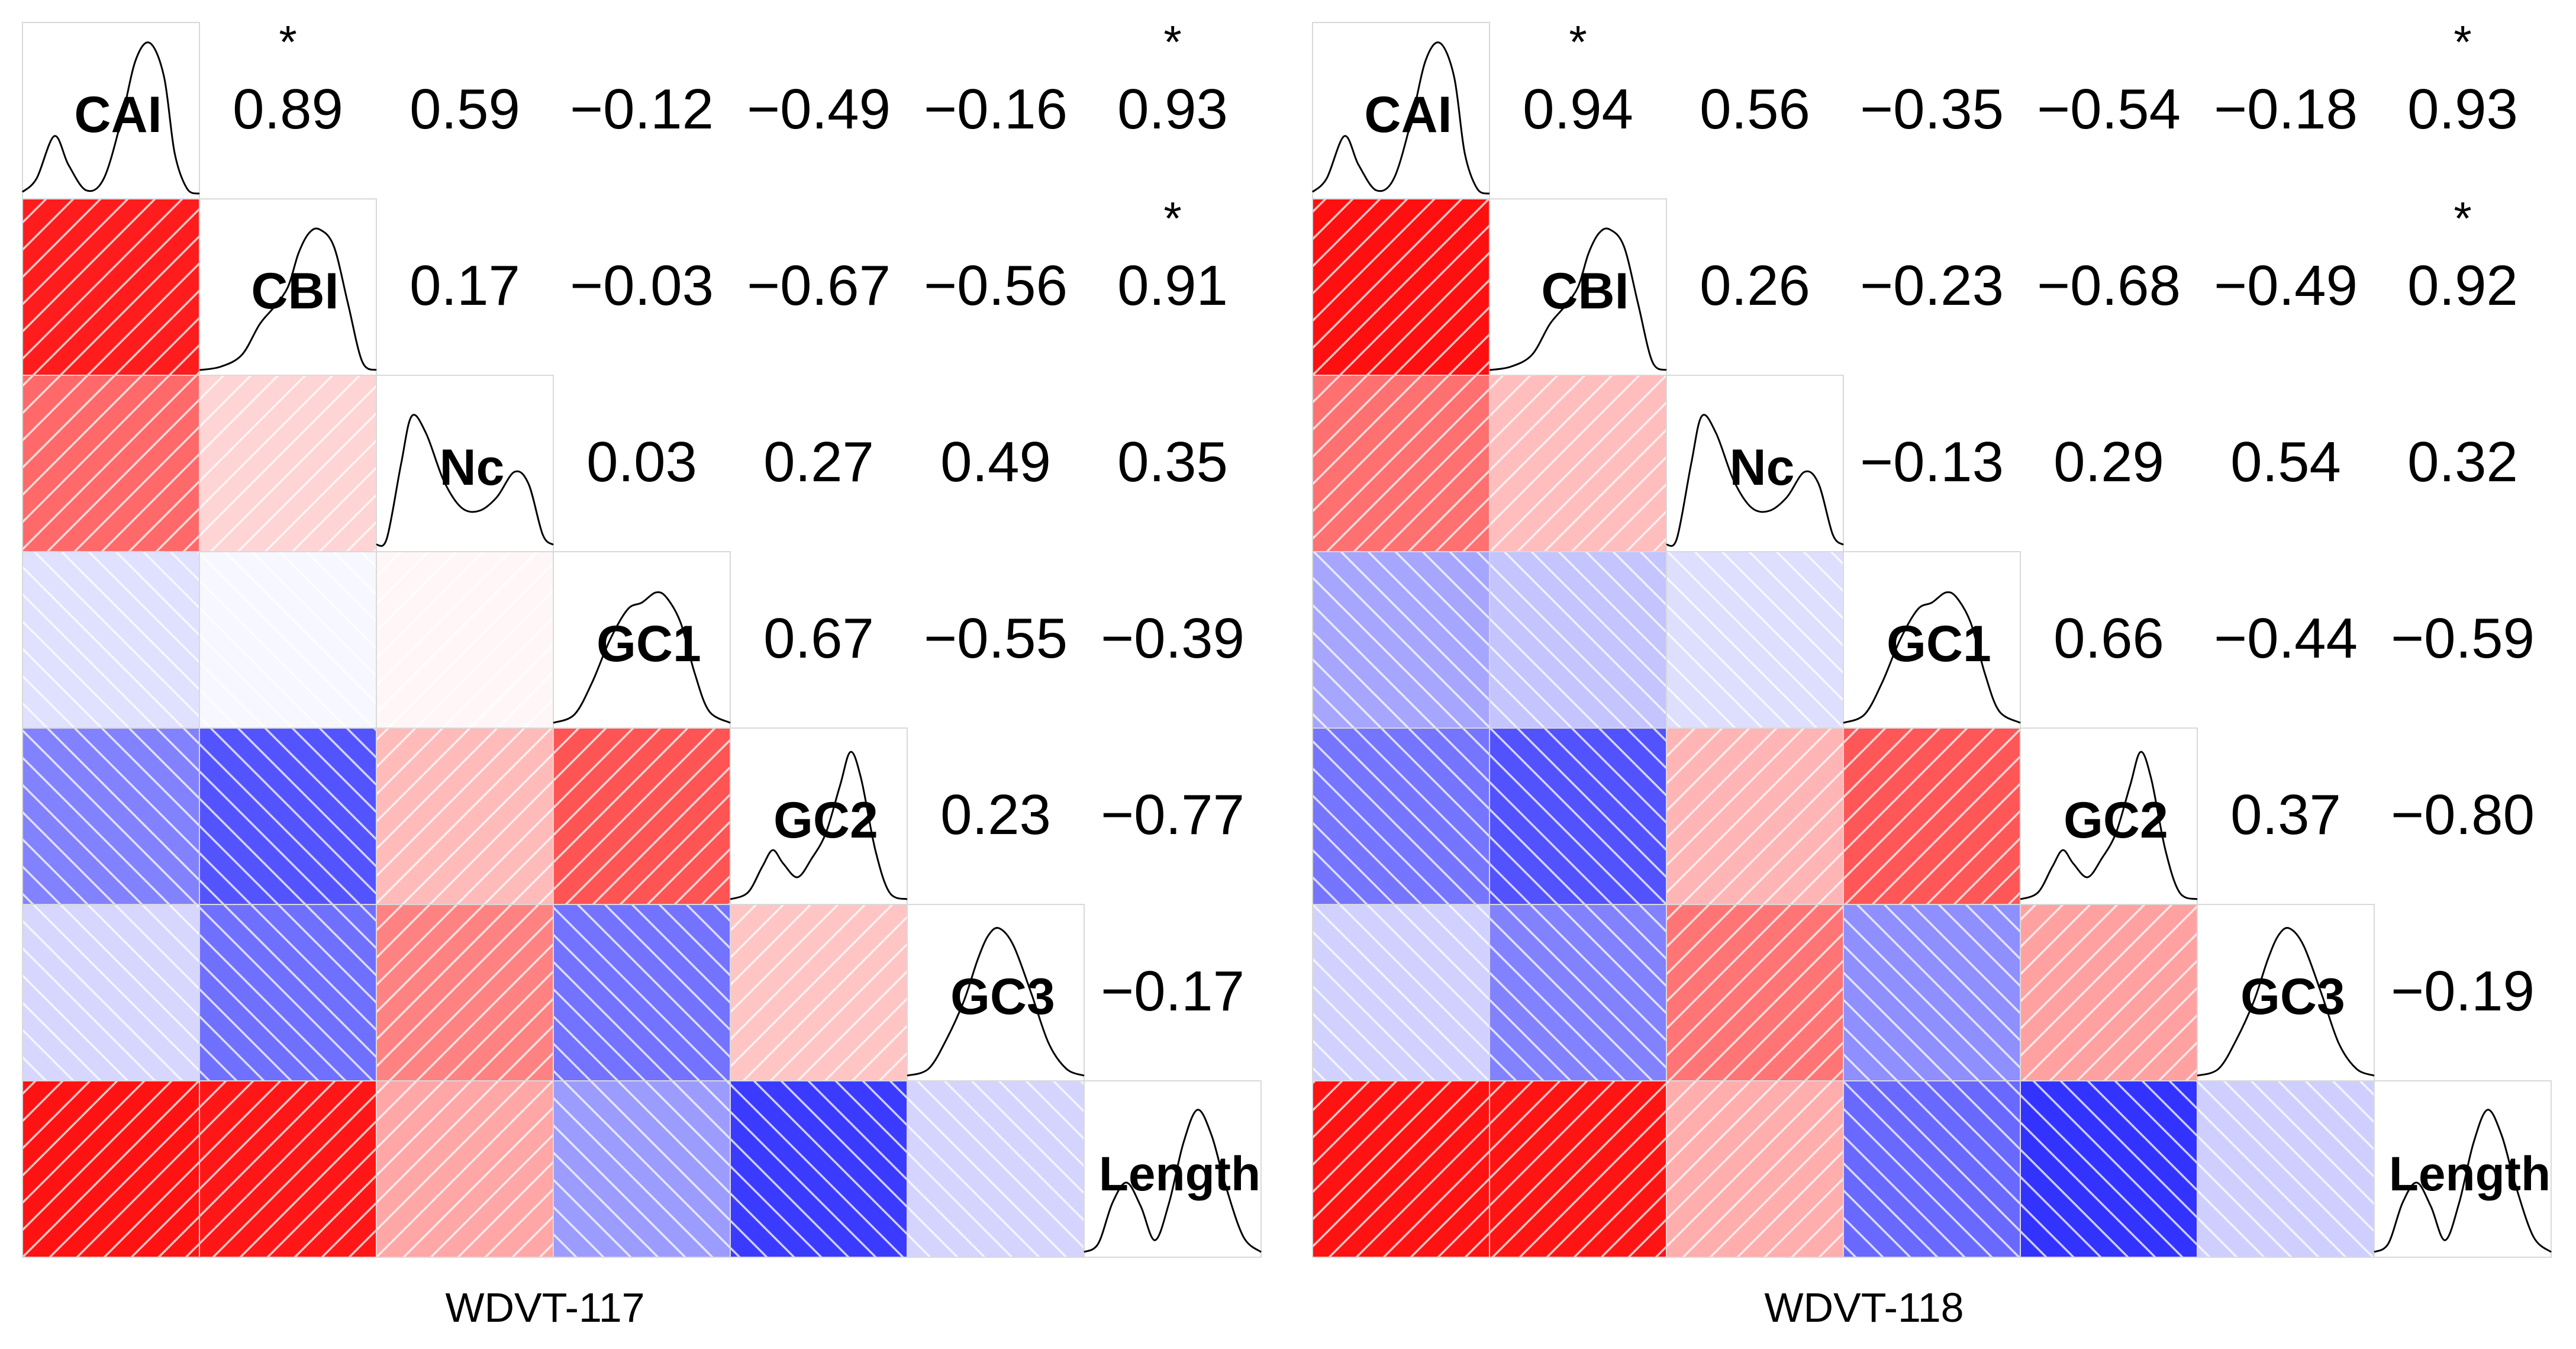  I want to click on corr-value-nc-gc1: −0.13, so click(1932, 462).